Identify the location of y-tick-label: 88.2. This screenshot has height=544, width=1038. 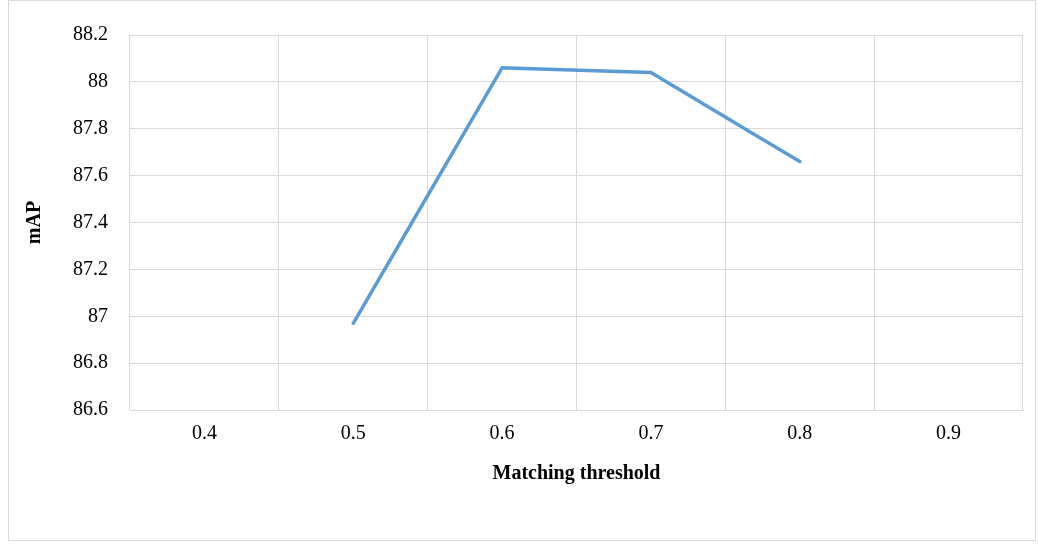
(90, 33).